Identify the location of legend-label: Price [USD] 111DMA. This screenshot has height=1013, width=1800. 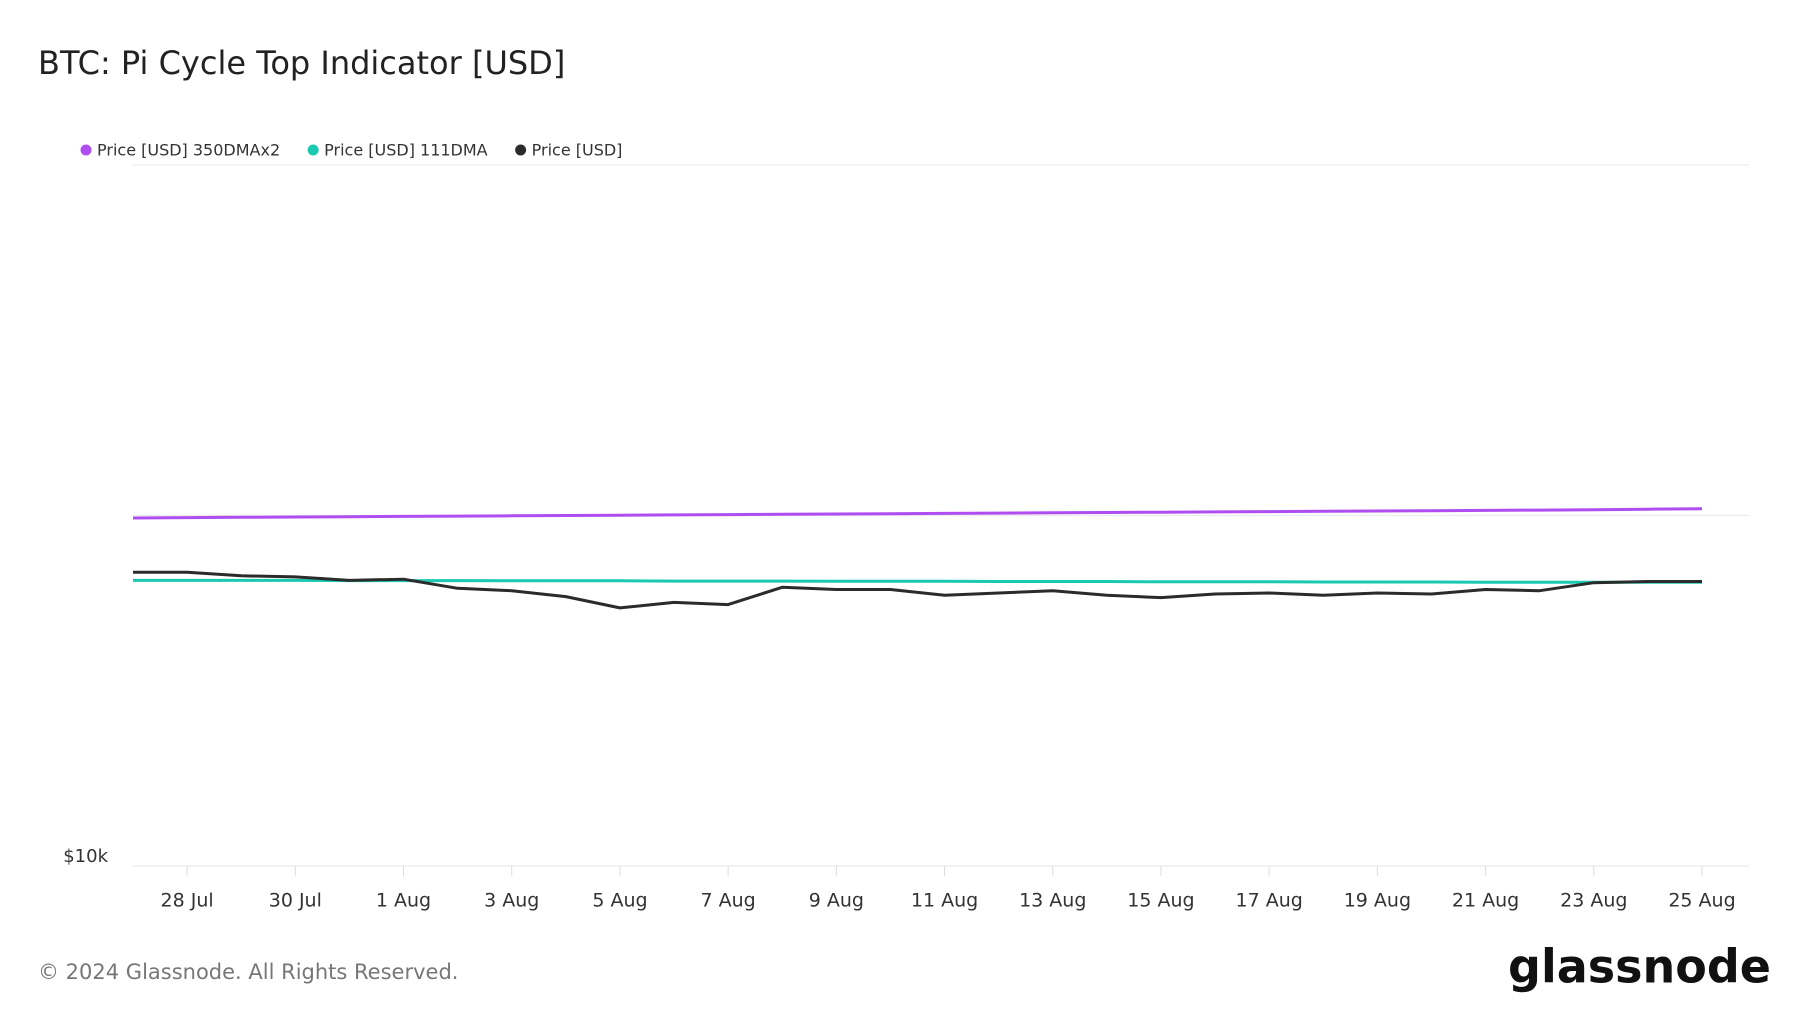
(406, 150).